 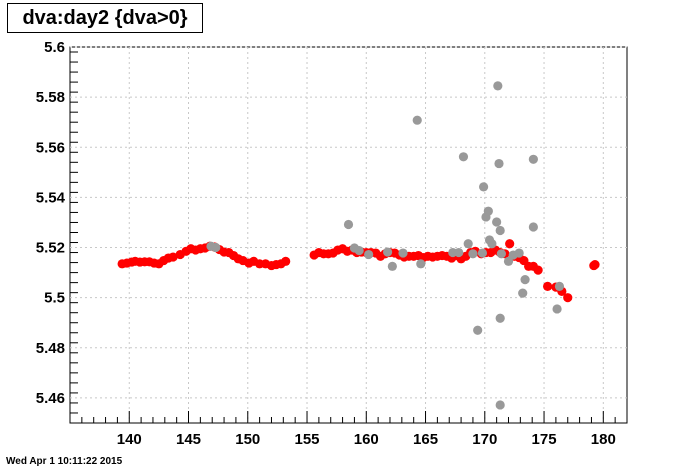 What do you see at coordinates (247, 439) in the screenshot?
I see `x-tick-label: 150` at bounding box center [247, 439].